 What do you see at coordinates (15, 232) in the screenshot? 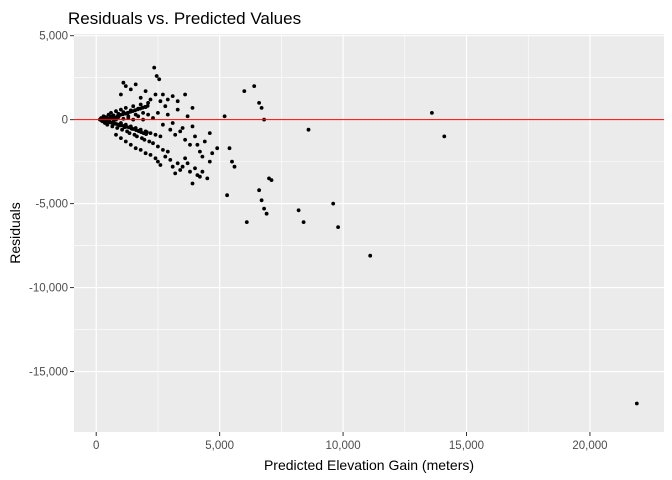
I see `y-axis-label: Residuals` at bounding box center [15, 232].